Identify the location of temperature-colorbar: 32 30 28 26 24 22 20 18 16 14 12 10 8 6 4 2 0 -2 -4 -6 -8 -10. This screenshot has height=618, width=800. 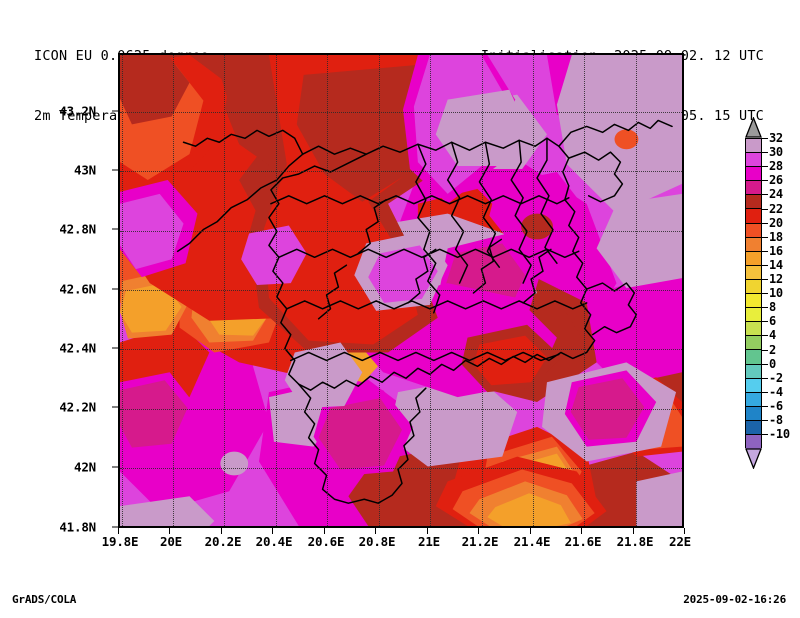
(771, 293).